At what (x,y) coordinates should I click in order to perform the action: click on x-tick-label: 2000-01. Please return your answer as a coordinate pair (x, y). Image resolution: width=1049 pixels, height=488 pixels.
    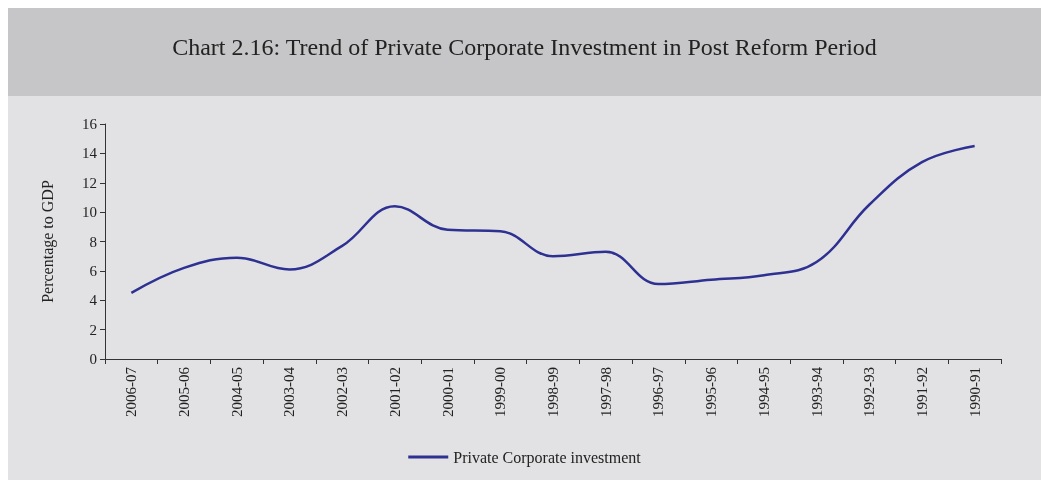
    Looking at the image, I should click on (447, 392).